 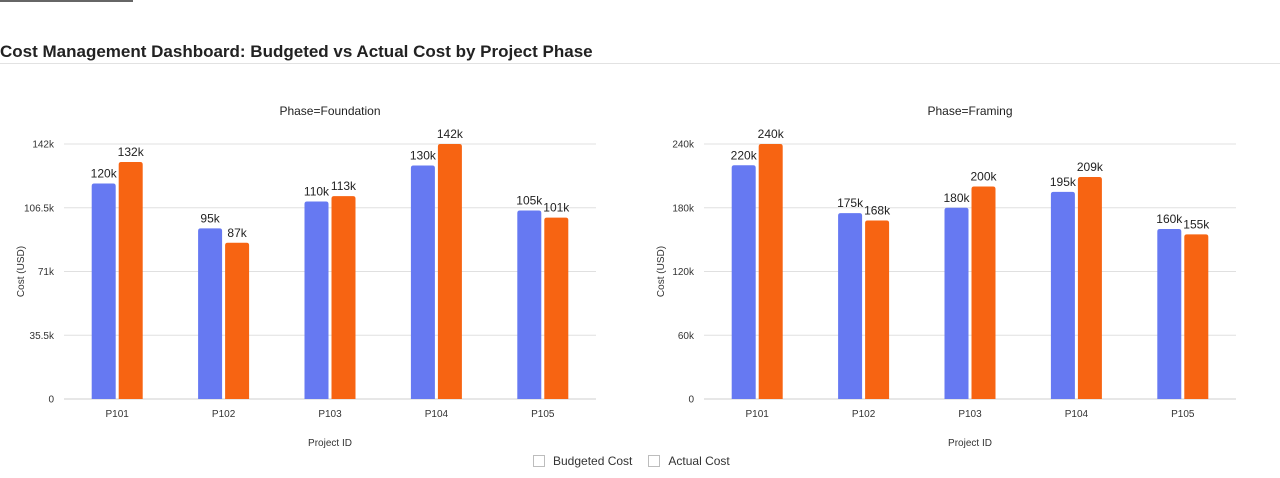 I want to click on chart-2-data-label: 195k, so click(x=1063, y=182).